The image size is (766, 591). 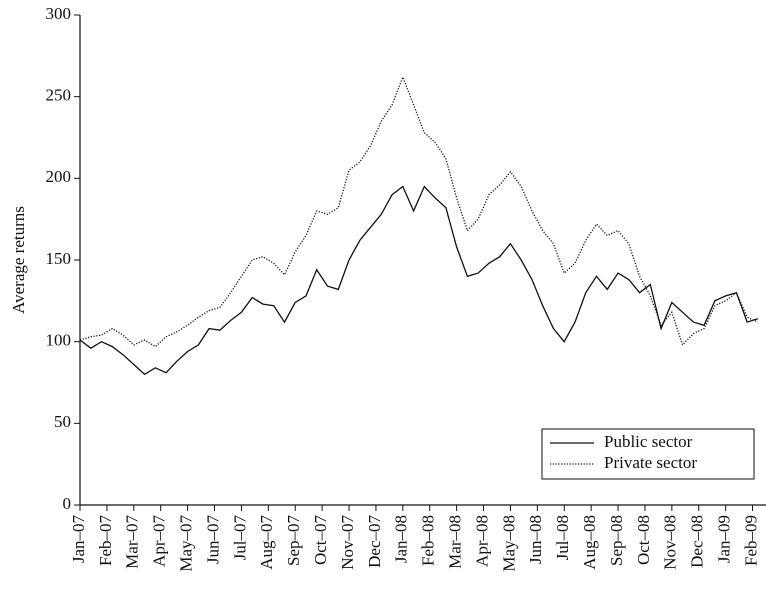 What do you see at coordinates (59, 258) in the screenshot?
I see `y-tick-label: 150` at bounding box center [59, 258].